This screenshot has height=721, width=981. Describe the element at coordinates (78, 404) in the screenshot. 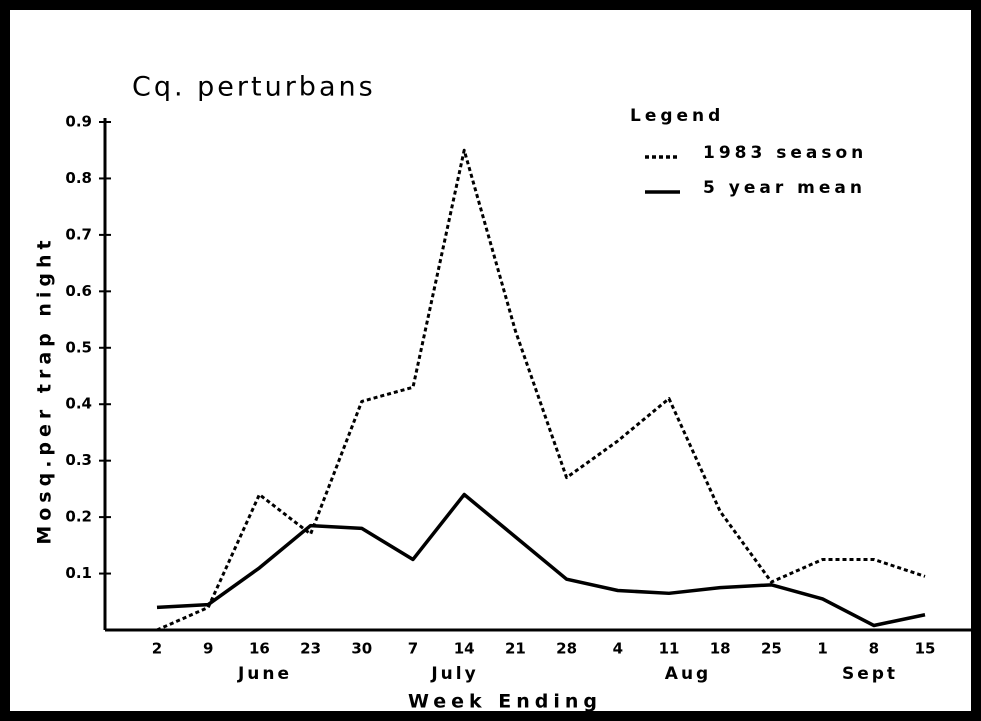

I see `y-tick-label: 0.4` at that location.